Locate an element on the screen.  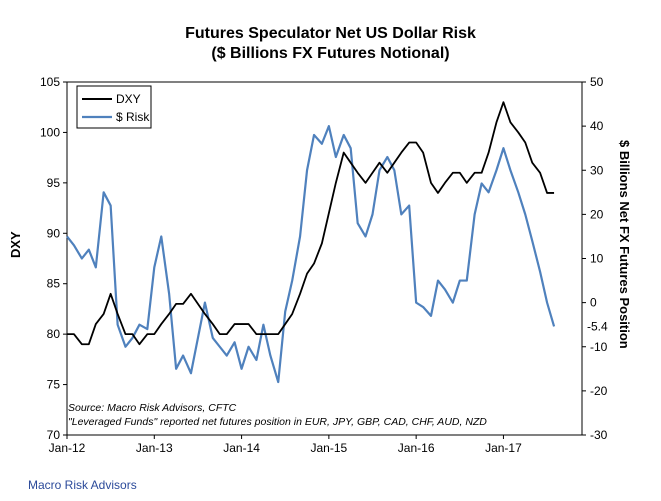
x-tick-label: Jan-16 is located at coordinates (416, 448).